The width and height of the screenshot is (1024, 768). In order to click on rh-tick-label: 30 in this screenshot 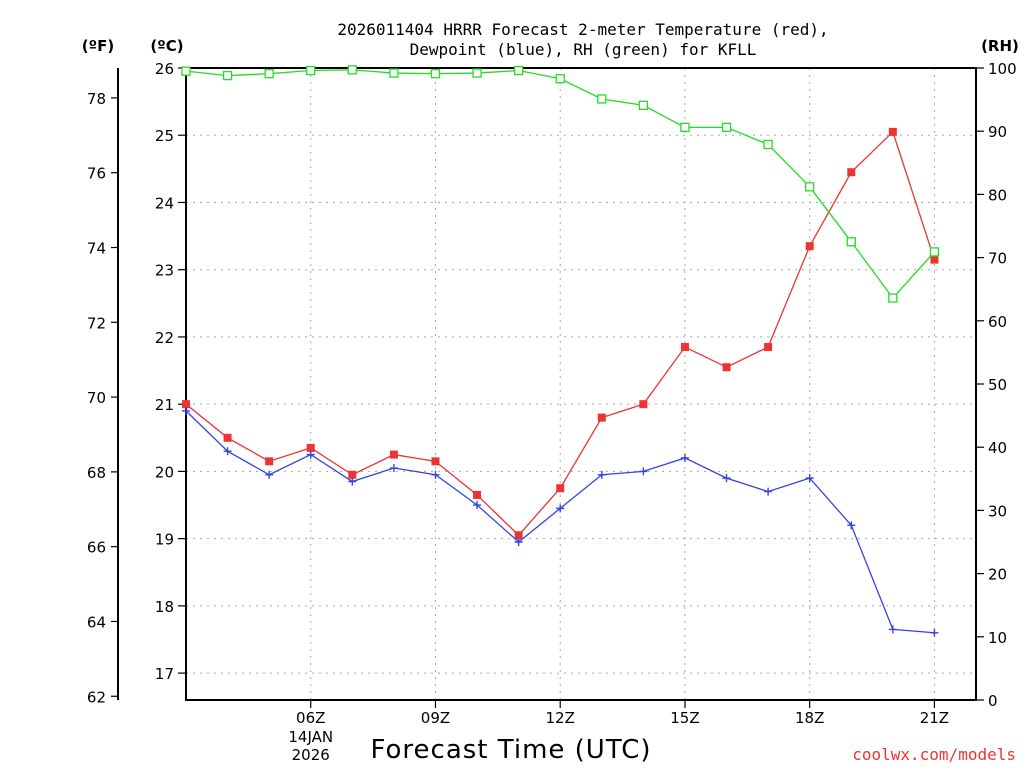, I will do `click(997, 511)`.